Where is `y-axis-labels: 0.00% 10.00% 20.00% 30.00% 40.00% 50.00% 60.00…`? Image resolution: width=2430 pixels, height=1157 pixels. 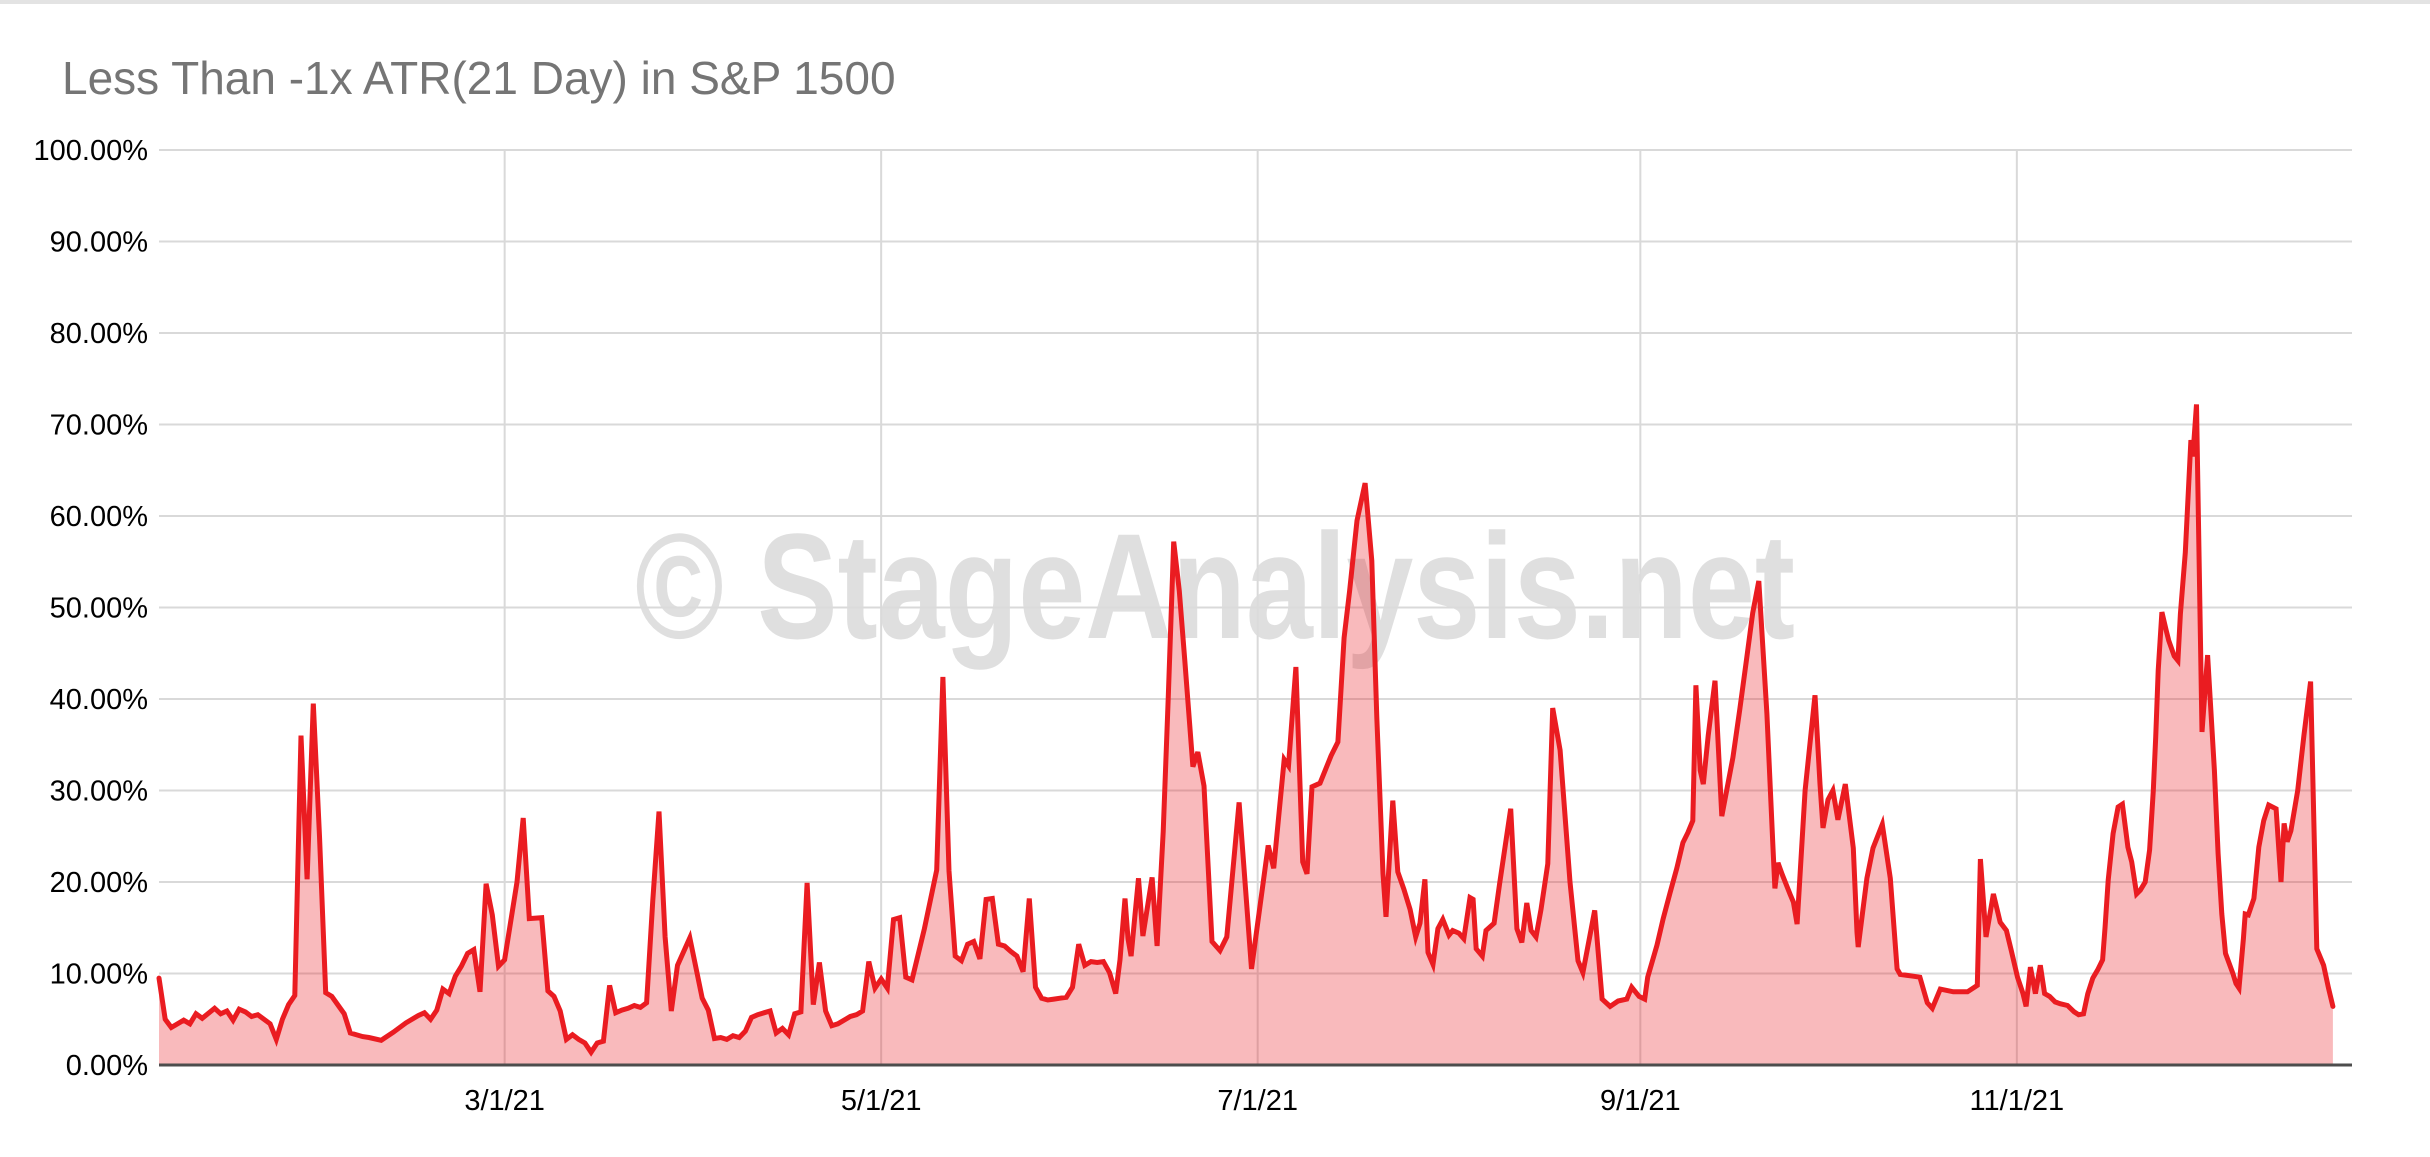 y-axis-labels: 0.00% 10.00% 20.00% 30.00% 40.00% 50.00% 60.00… is located at coordinates (91, 608).